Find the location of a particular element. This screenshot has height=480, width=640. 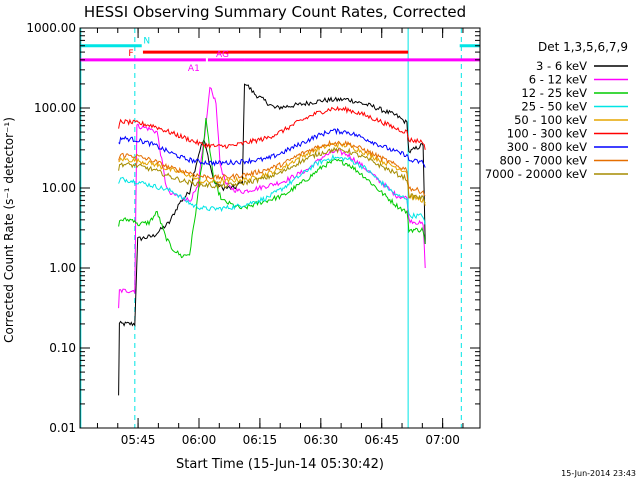

x-tick-label: 06:00 is located at coordinates (199, 440).